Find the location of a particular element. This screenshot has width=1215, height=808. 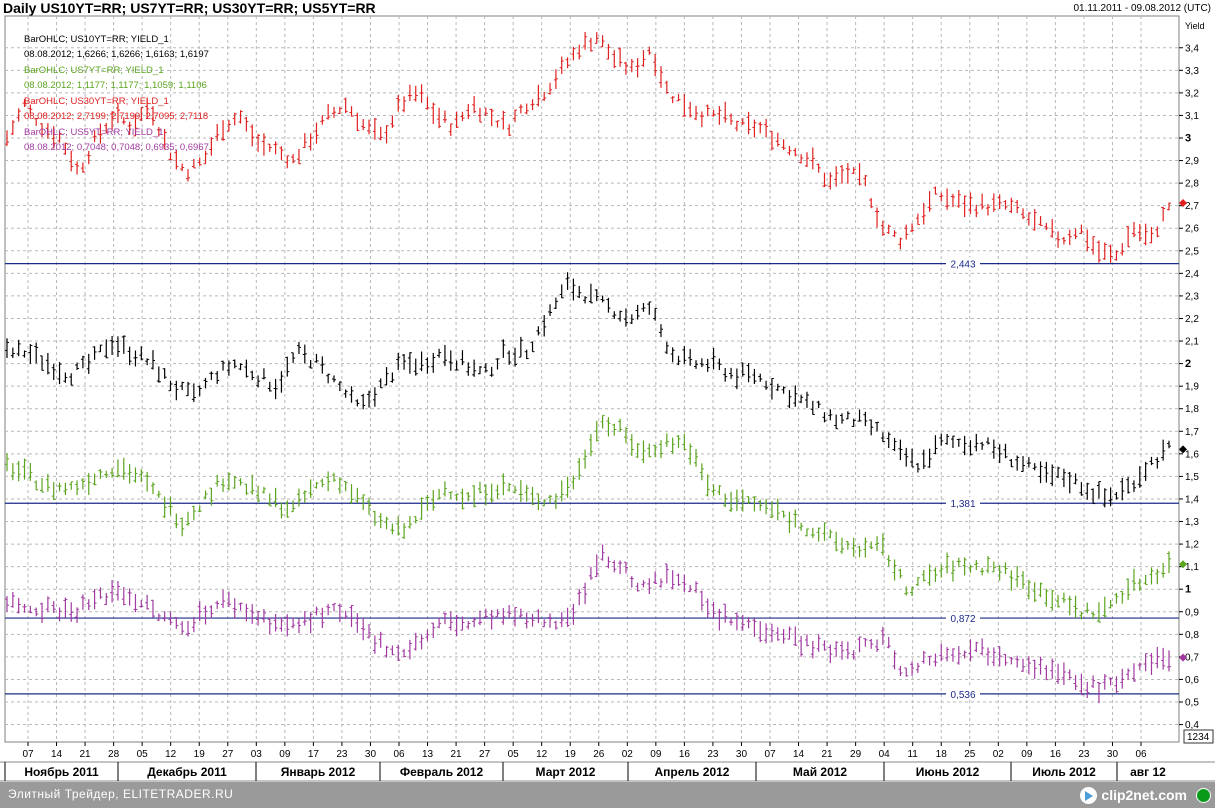

month-label: авг 12 is located at coordinates (1148, 772).